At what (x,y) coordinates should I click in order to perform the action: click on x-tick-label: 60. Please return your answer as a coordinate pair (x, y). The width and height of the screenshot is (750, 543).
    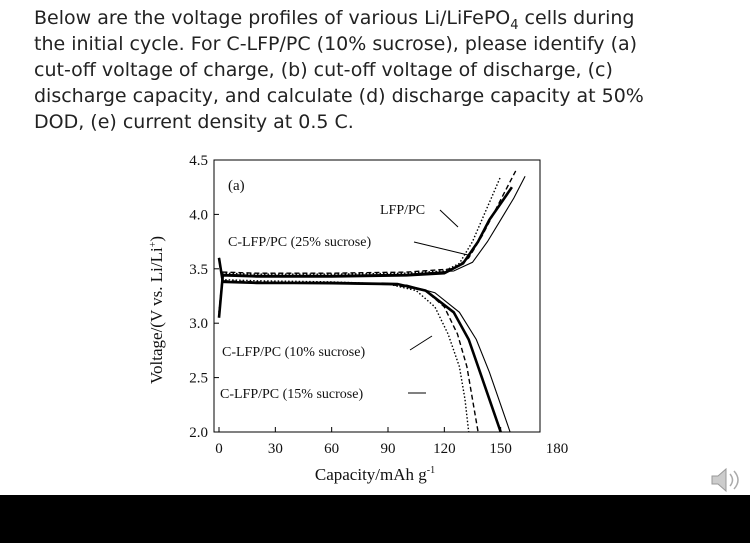
    Looking at the image, I should click on (331, 449).